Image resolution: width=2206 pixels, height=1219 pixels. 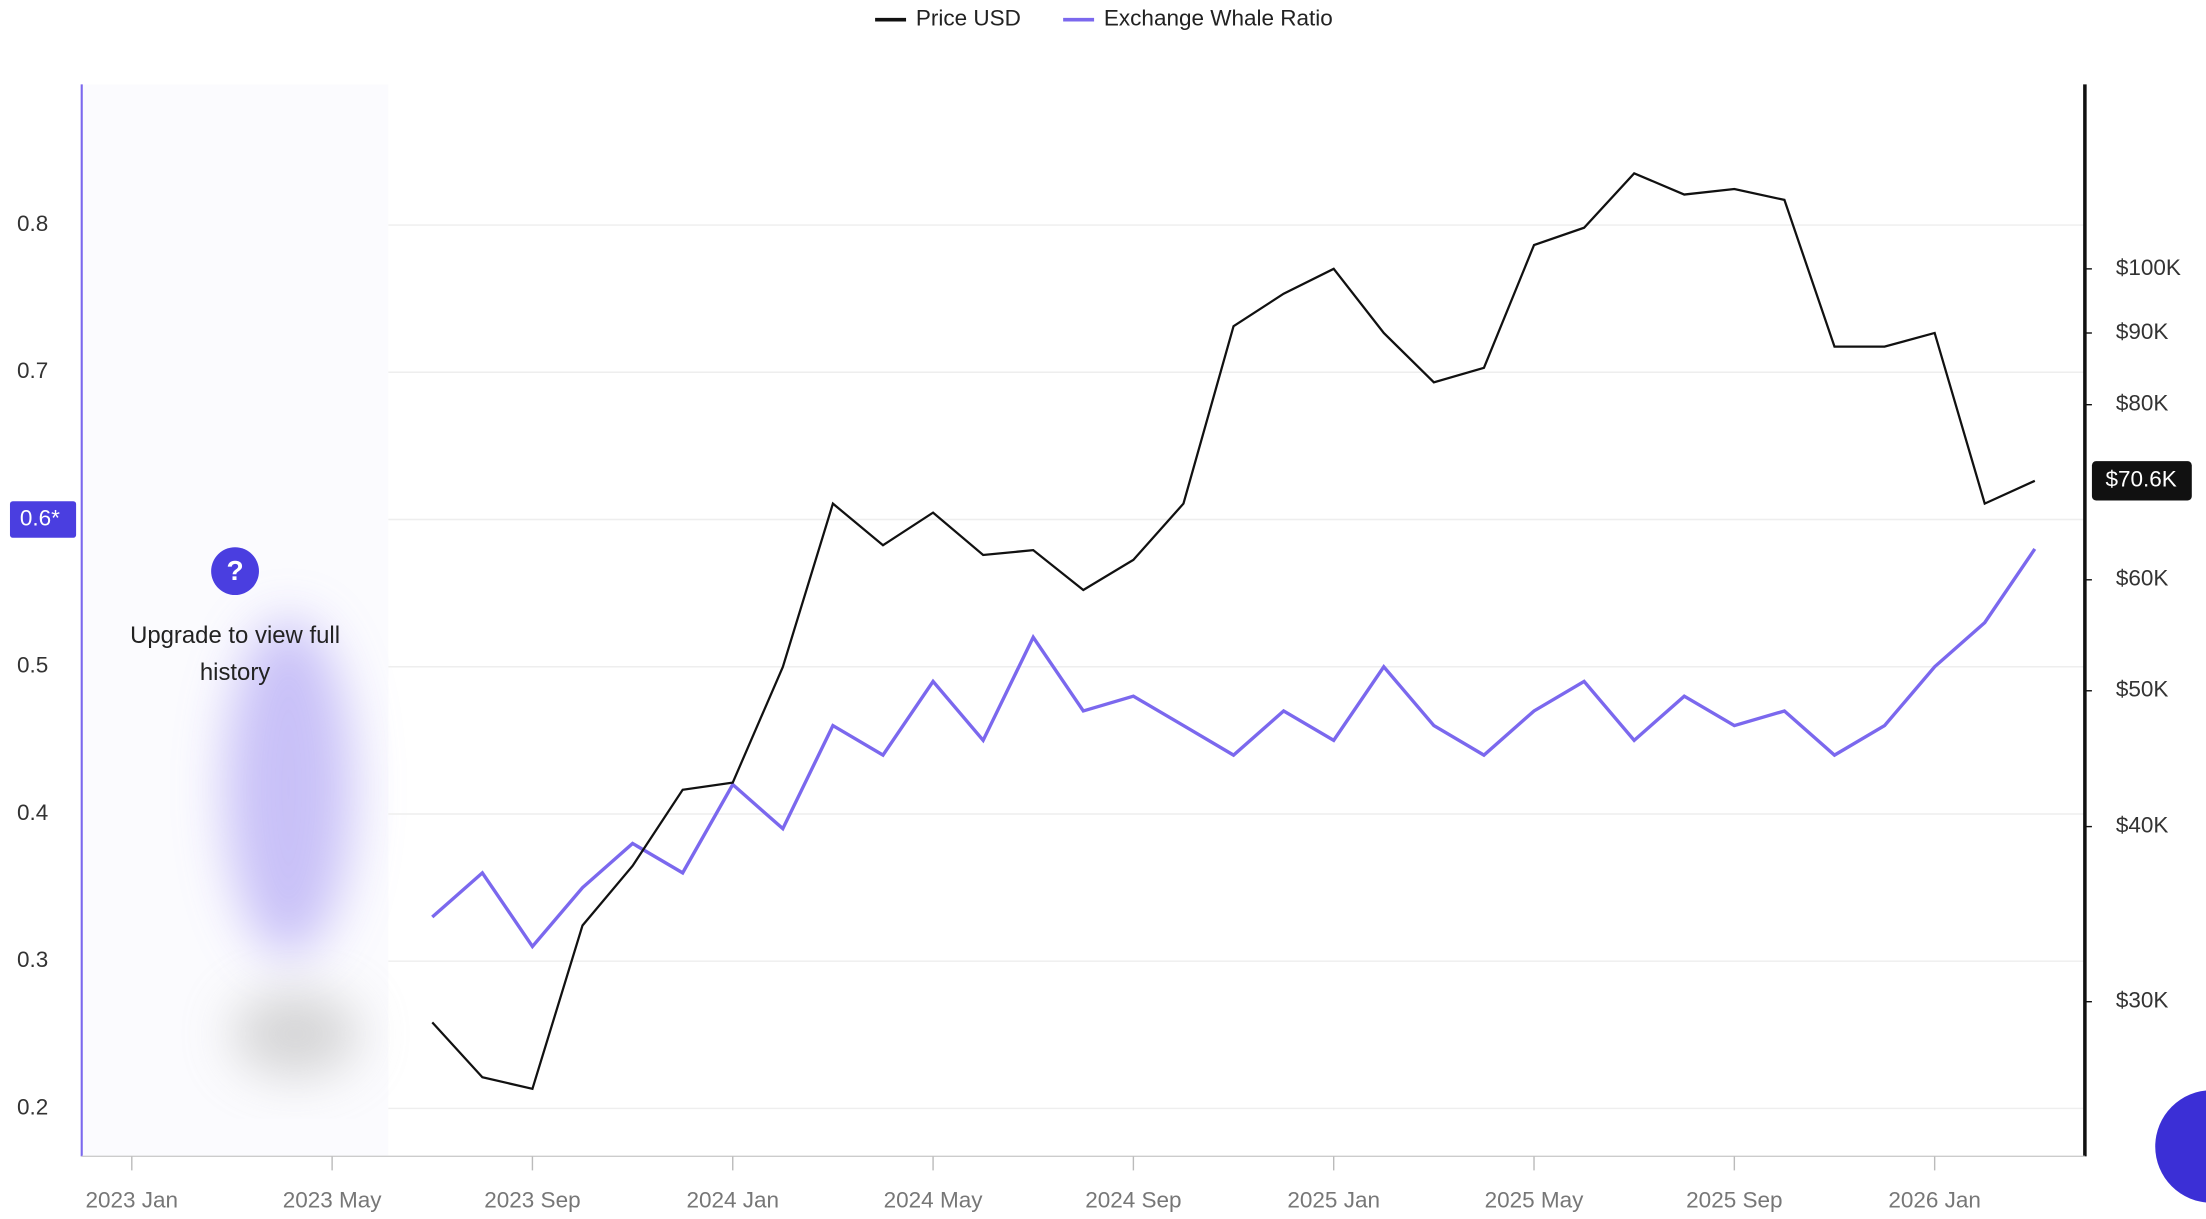 I want to click on y2-tick-label: $50K, so click(x=2142, y=689).